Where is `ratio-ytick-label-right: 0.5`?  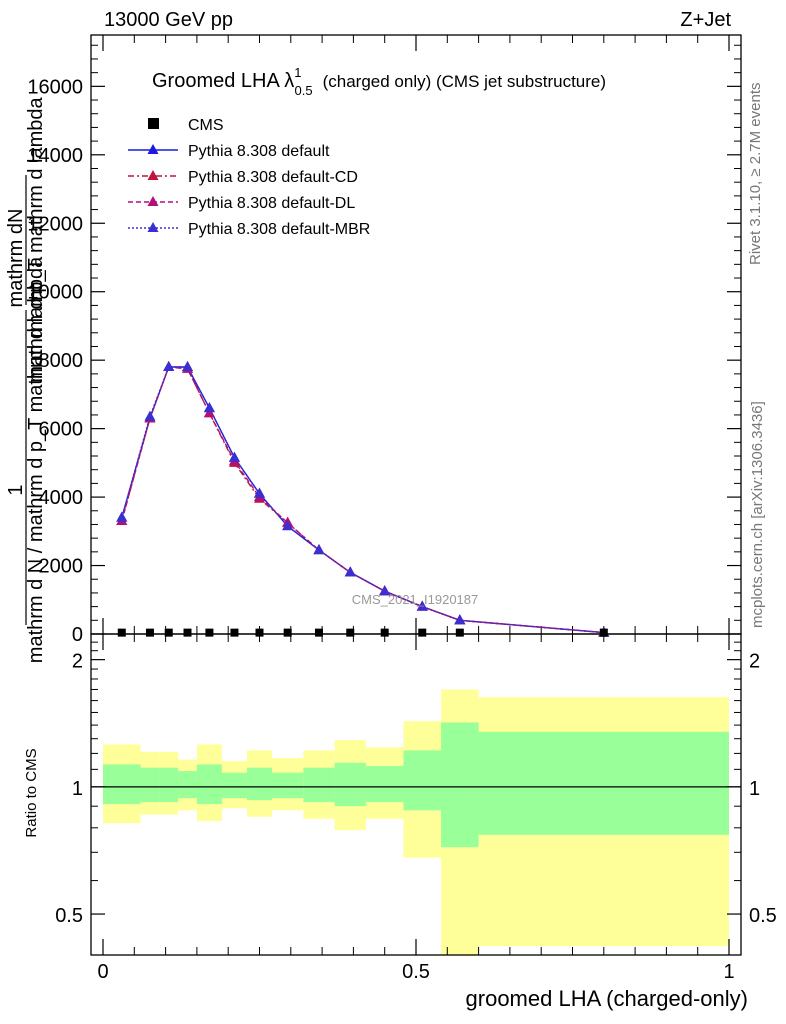 ratio-ytick-label-right: 0.5 is located at coordinates (763, 916).